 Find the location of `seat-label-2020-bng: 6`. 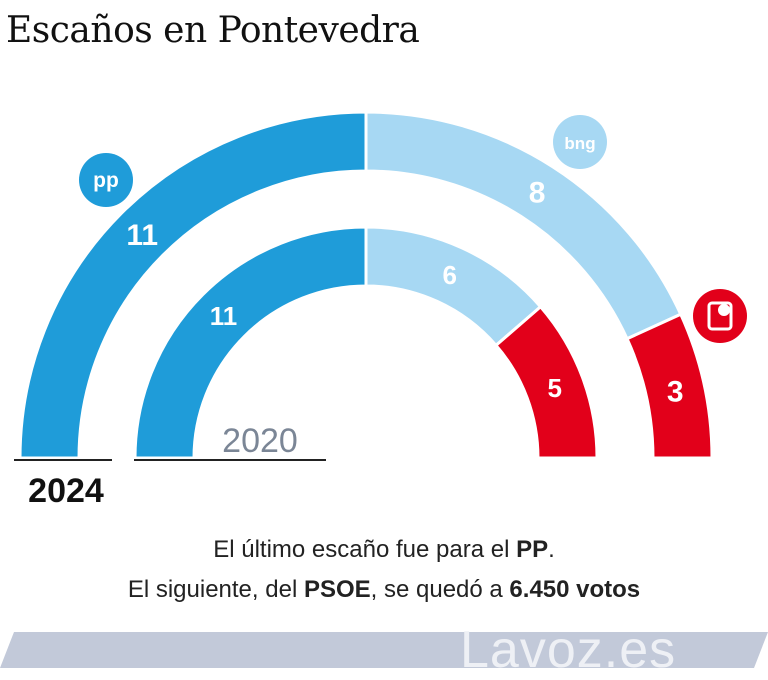

seat-label-2020-bng: 6 is located at coordinates (449, 275).